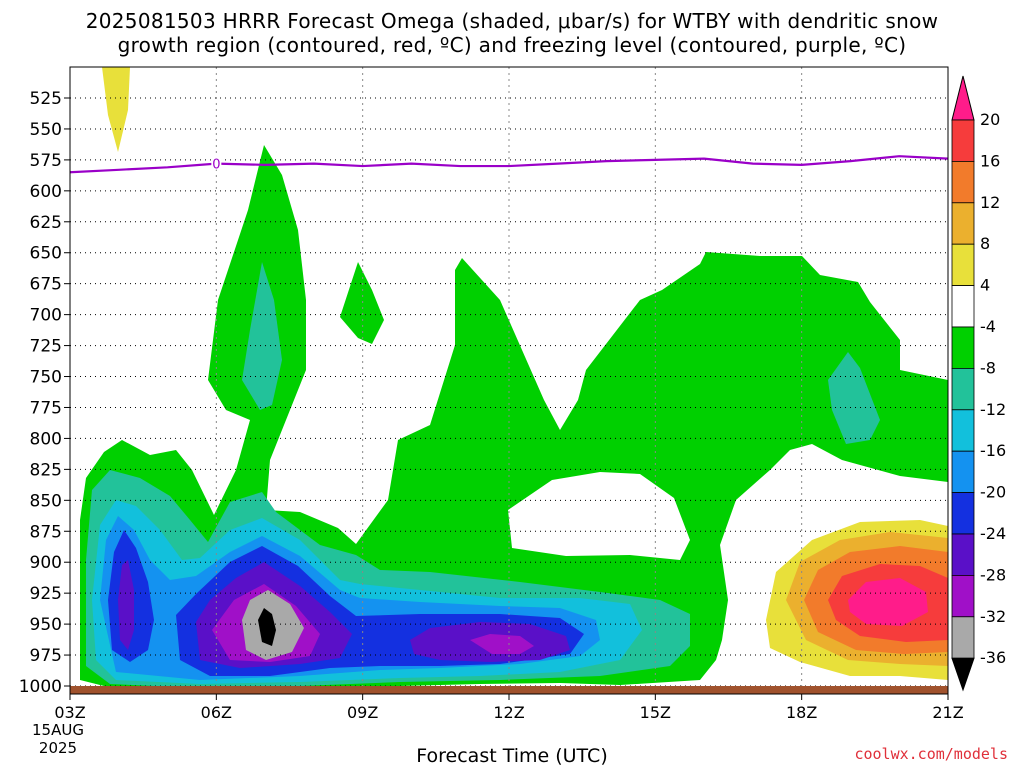 The height and width of the screenshot is (768, 1024). I want to click on y-tick-label: 650, so click(46, 254).